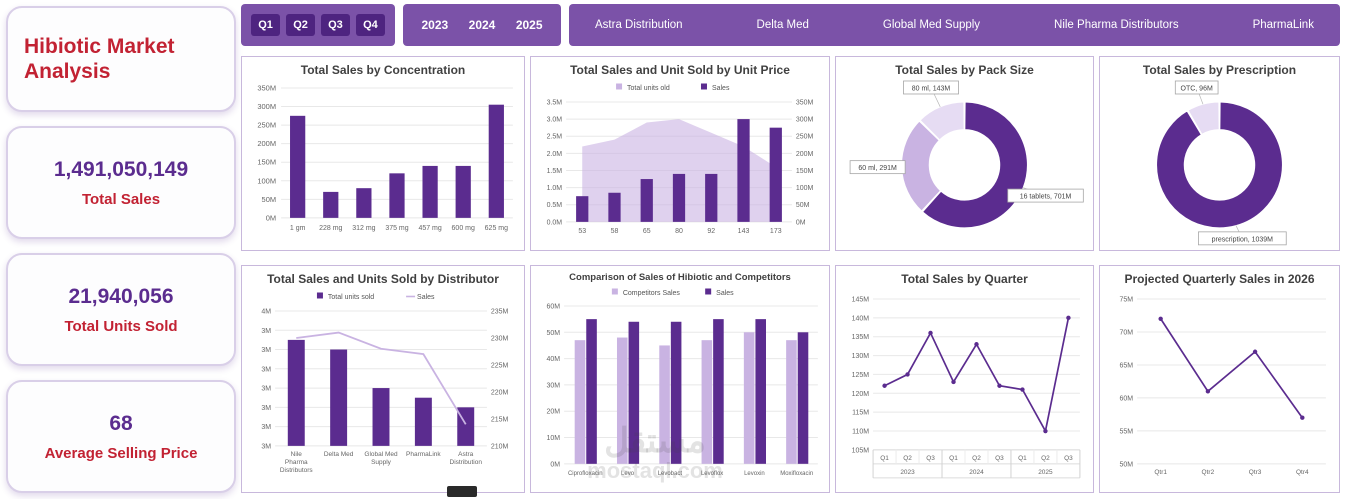  What do you see at coordinates (266, 408) in the screenshot?
I see `svg-text: 3M` at bounding box center [266, 408].